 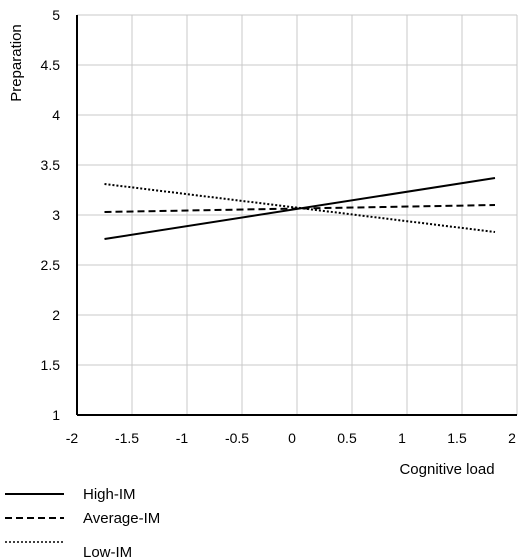 What do you see at coordinates (56, 315) in the screenshot?
I see `y-tick-label: 2` at bounding box center [56, 315].